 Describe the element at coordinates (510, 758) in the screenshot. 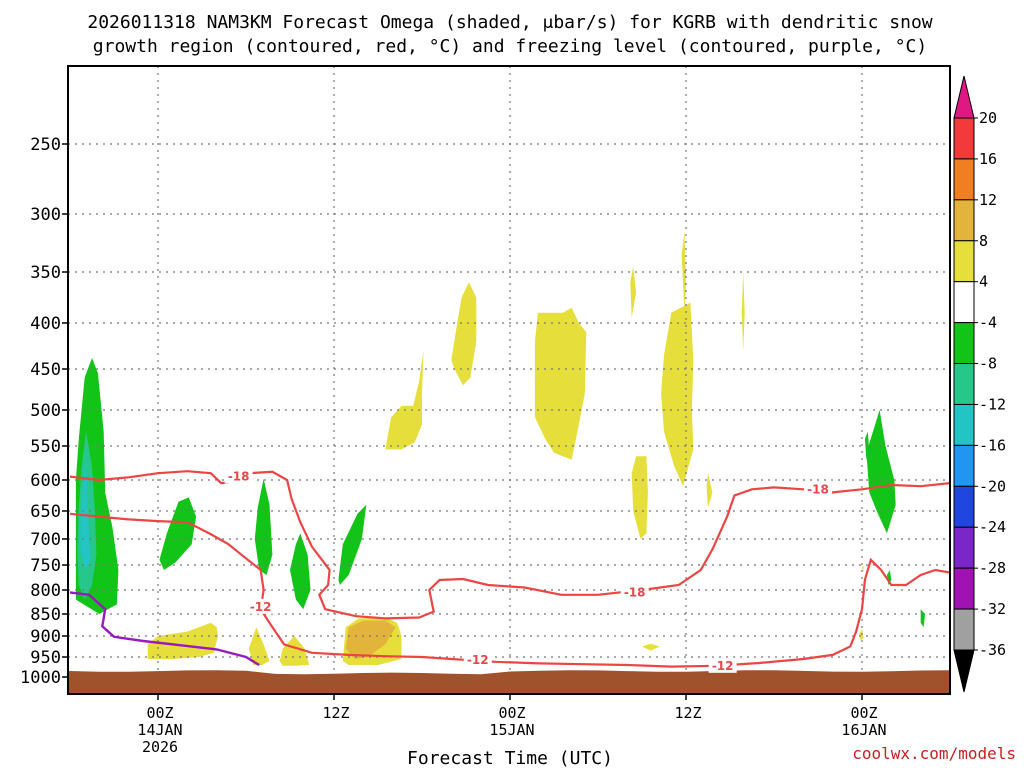

I see `x-axis-label: Forecast Time (UTC)` at that location.